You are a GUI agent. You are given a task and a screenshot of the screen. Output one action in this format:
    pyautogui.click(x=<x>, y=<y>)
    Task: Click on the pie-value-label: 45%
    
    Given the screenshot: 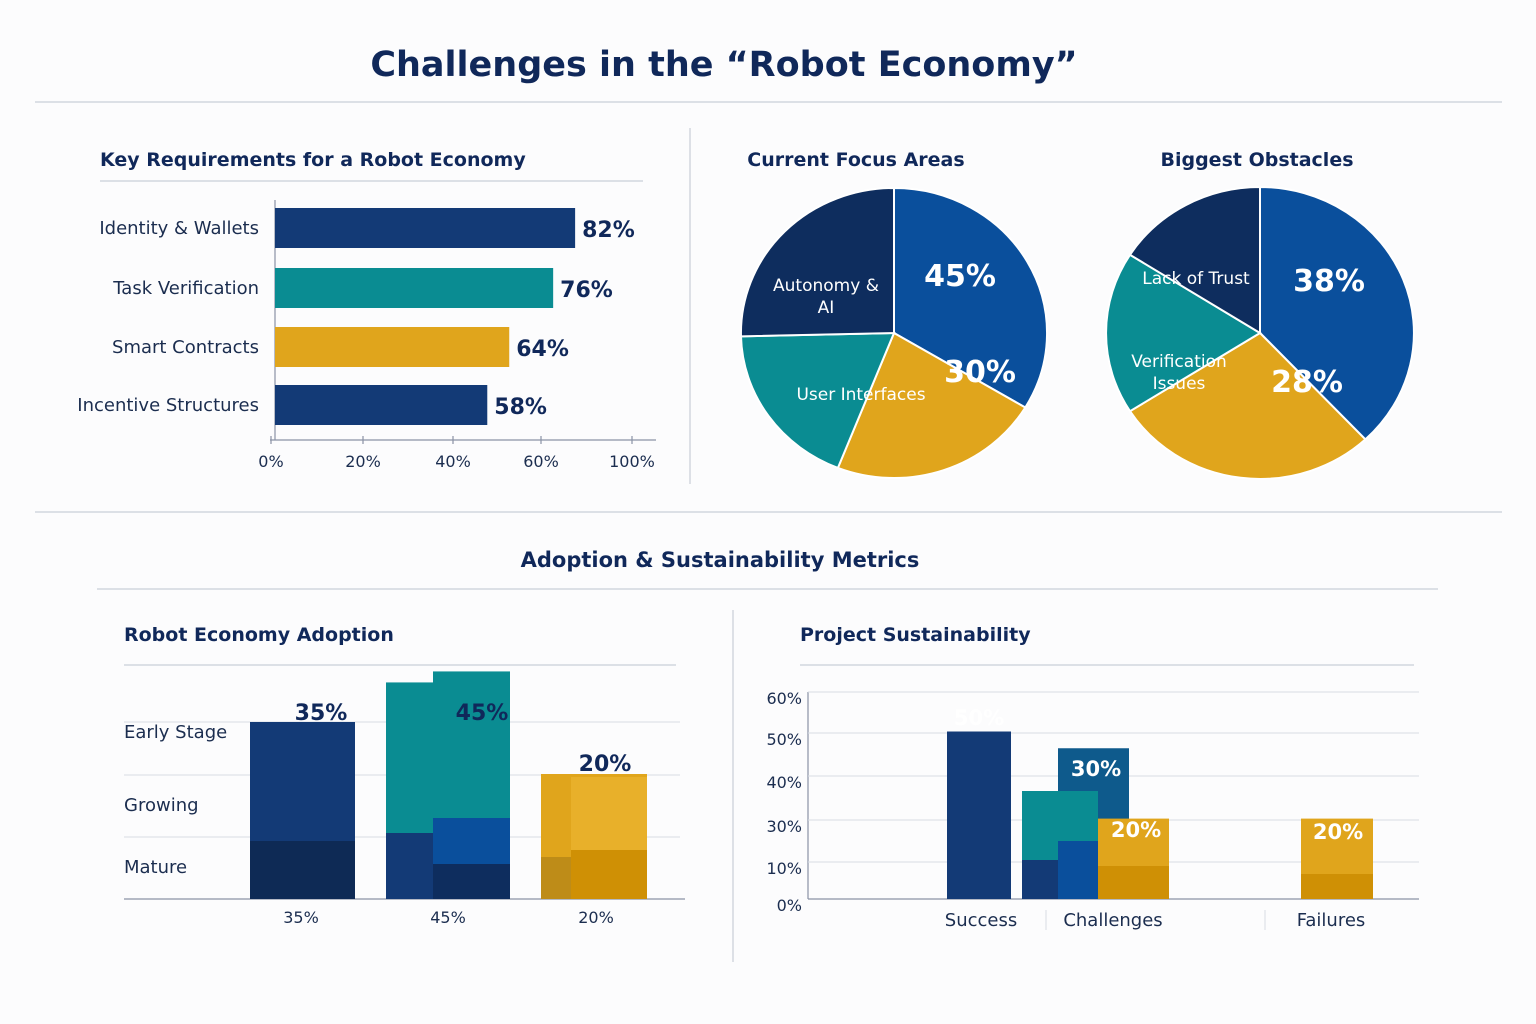 What is the action you would take?
    pyautogui.click(x=960, y=276)
    